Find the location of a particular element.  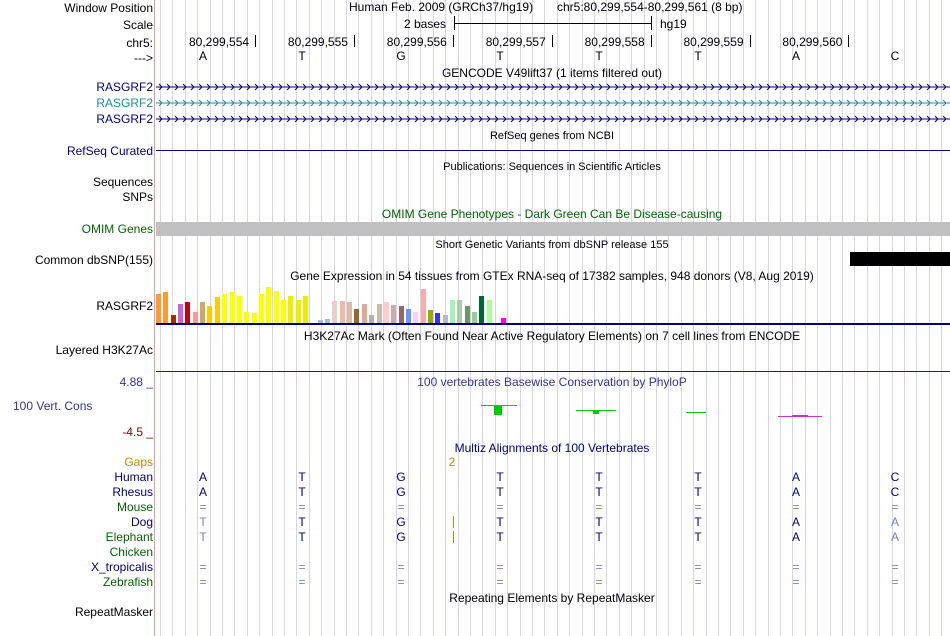

gencode-item-label-3: RASGRF2 is located at coordinates (124, 119).